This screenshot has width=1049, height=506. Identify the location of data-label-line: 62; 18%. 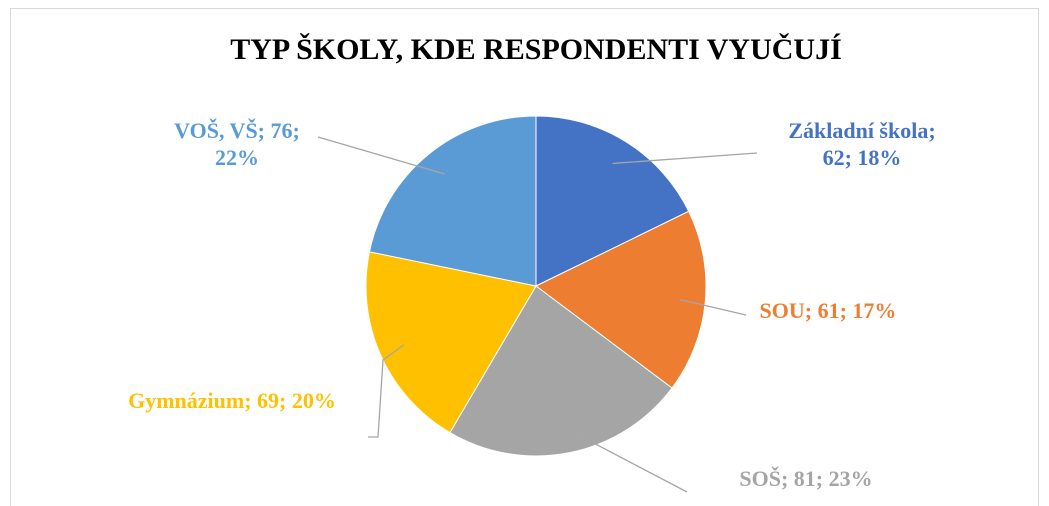
(862, 157).